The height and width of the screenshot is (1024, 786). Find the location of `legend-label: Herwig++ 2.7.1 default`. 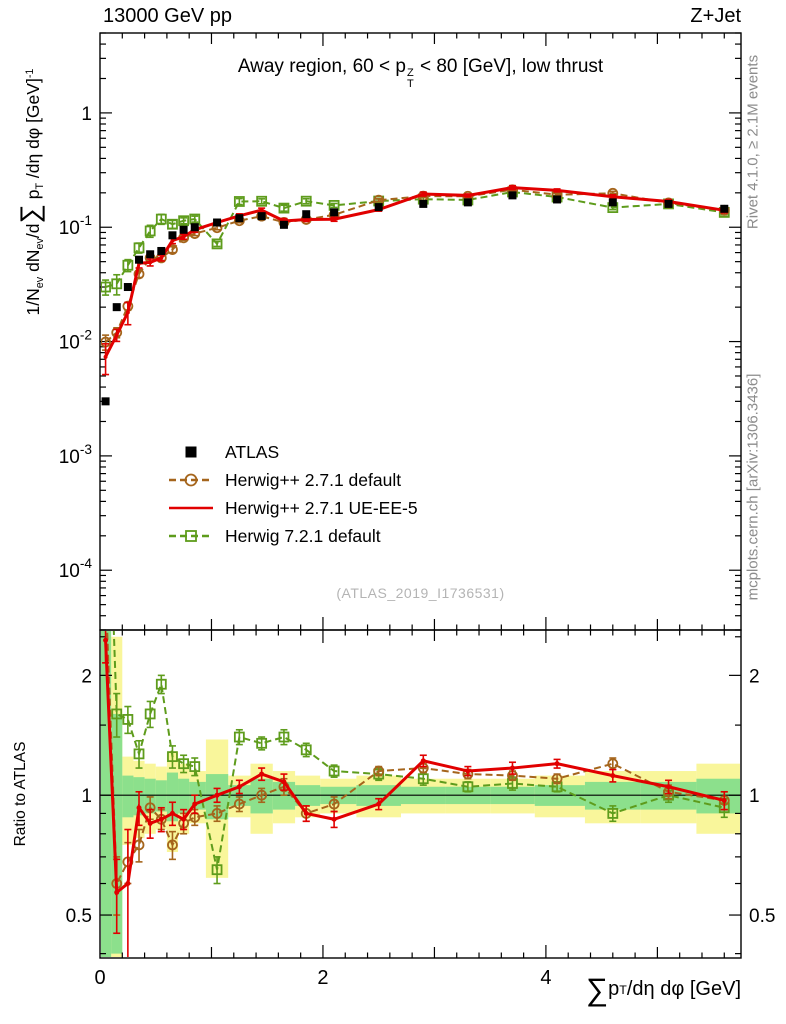

legend-label: Herwig++ 2.7.1 default is located at coordinates (313, 479).